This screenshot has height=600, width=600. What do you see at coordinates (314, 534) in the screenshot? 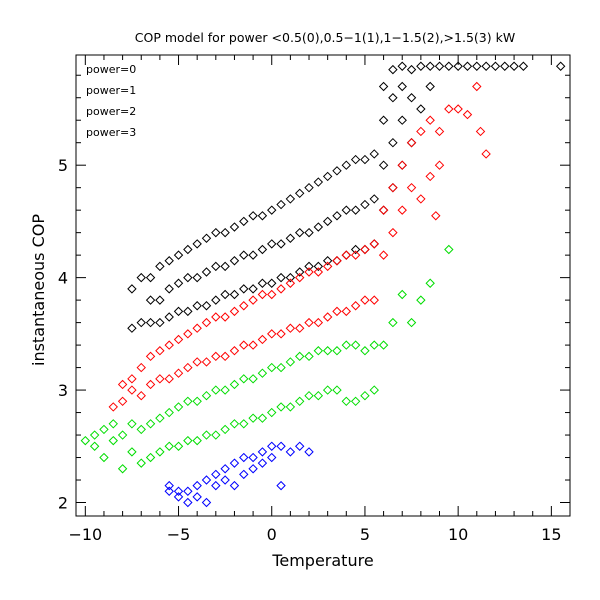
I see `x-tick-labels: −10 −5 0 5 10 15` at bounding box center [314, 534].